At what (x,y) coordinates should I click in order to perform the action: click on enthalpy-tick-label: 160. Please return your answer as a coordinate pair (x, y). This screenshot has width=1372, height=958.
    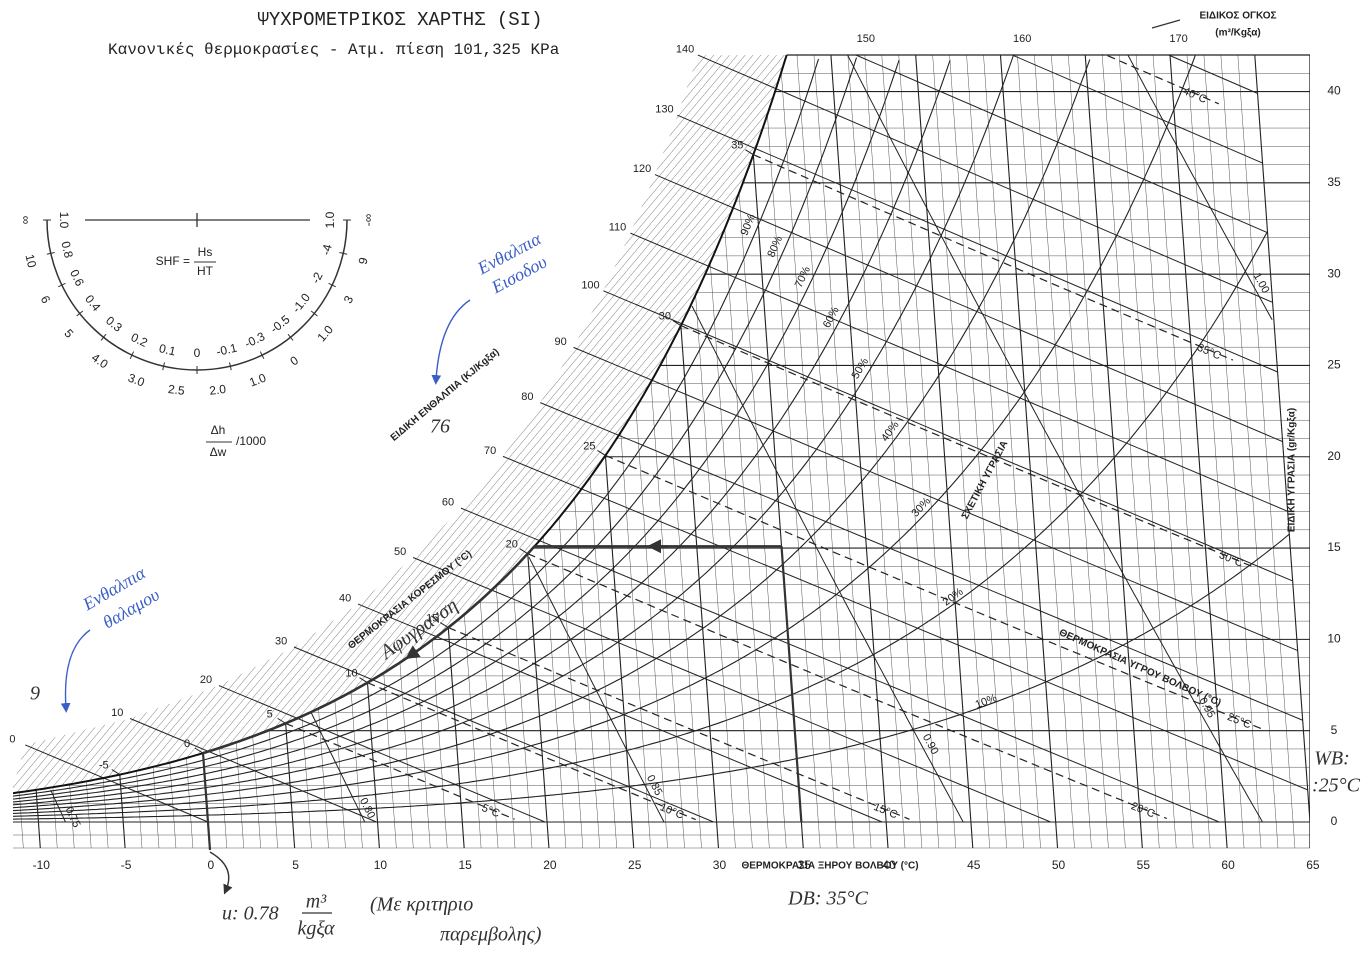
    Looking at the image, I should click on (1022, 39).